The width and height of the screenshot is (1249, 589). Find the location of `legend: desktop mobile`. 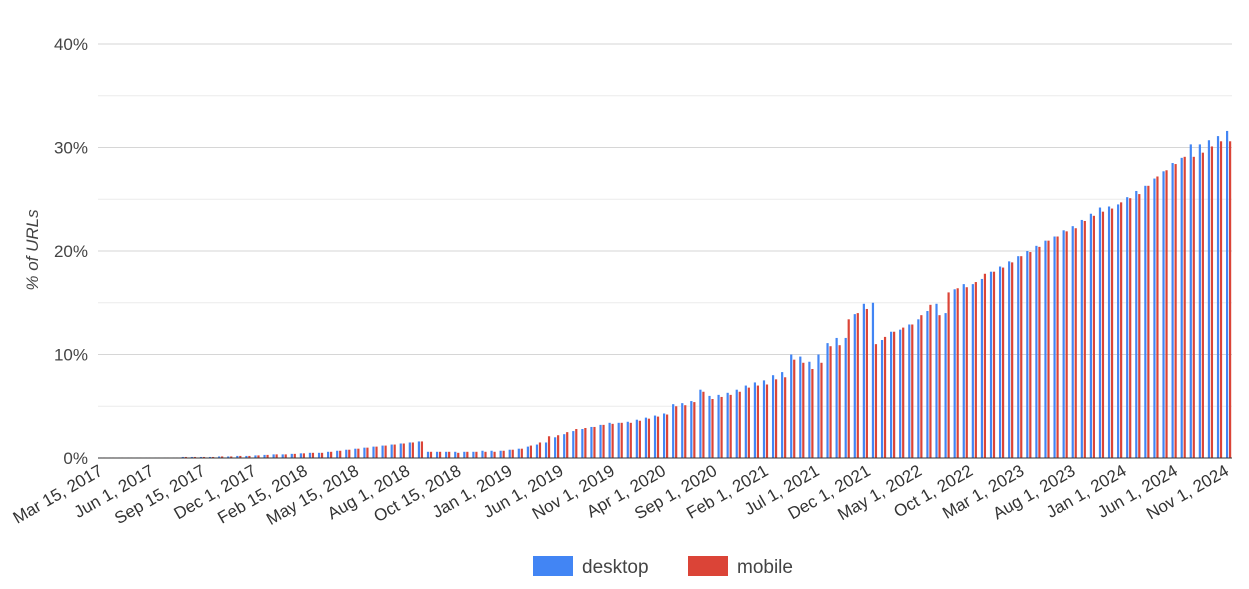

legend: desktop mobile is located at coordinates (663, 567).